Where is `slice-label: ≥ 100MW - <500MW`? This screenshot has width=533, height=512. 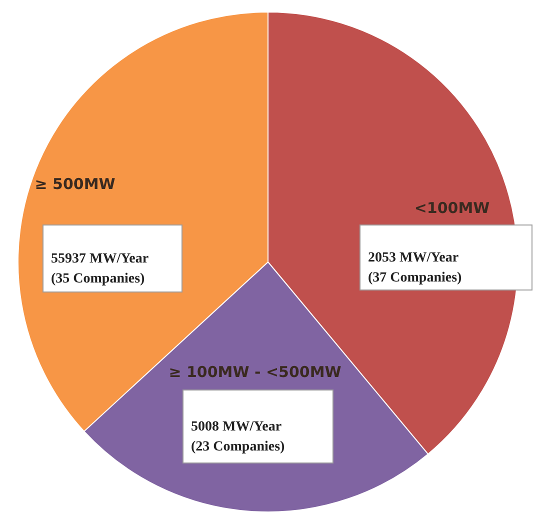 slice-label: ≥ 100MW - <500MW is located at coordinates (255, 372).